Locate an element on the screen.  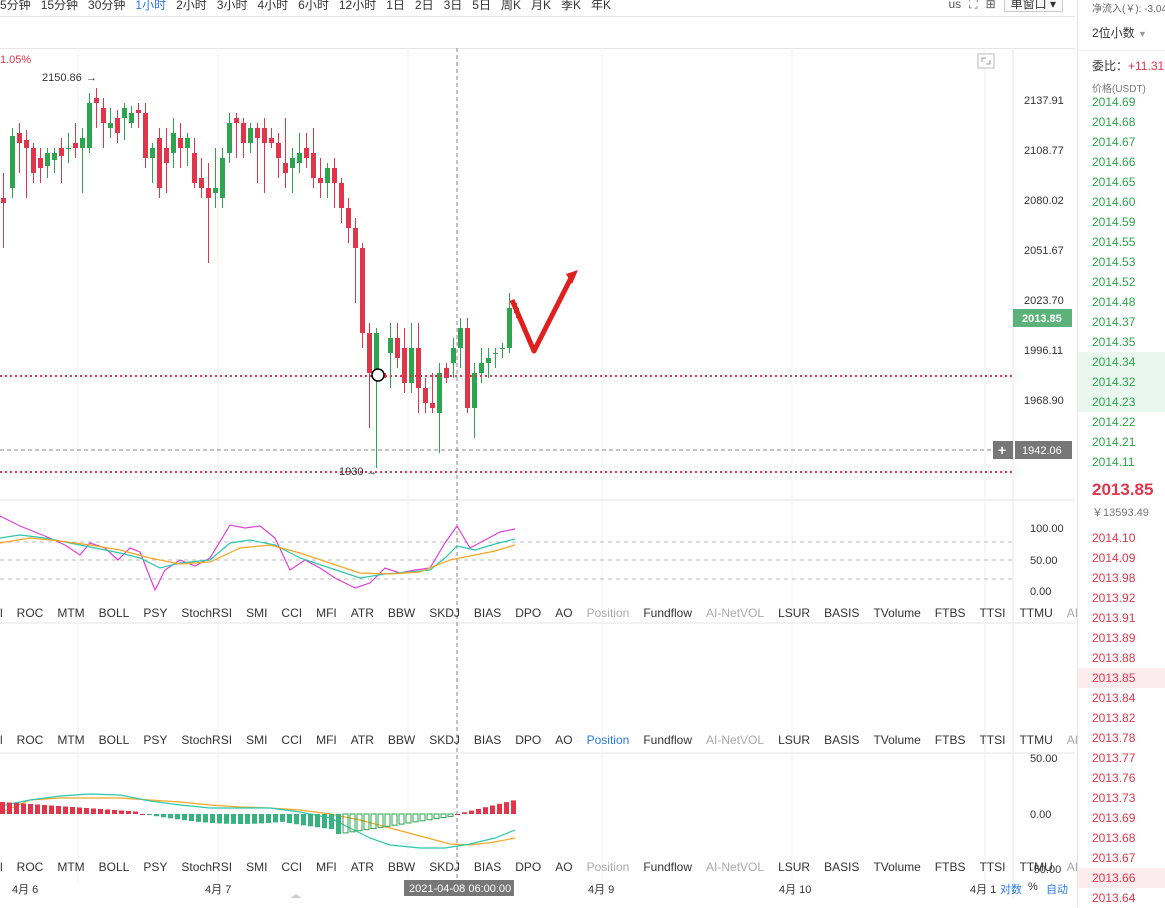
ask-row: 2014.66 is located at coordinates (1114, 162).